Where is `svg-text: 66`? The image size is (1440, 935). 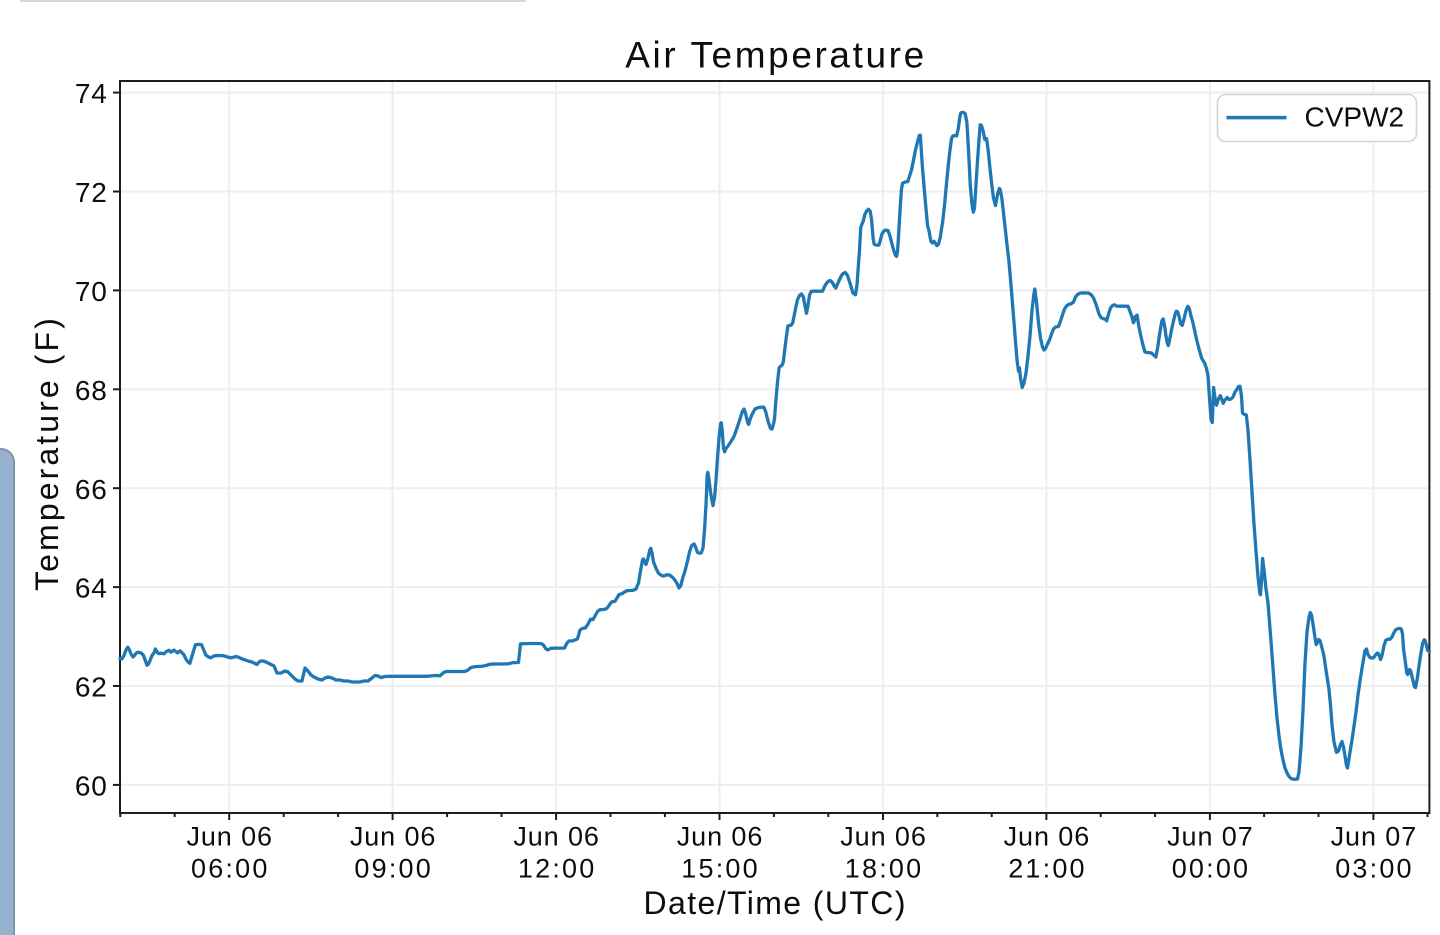
svg-text: 66 is located at coordinates (91, 489).